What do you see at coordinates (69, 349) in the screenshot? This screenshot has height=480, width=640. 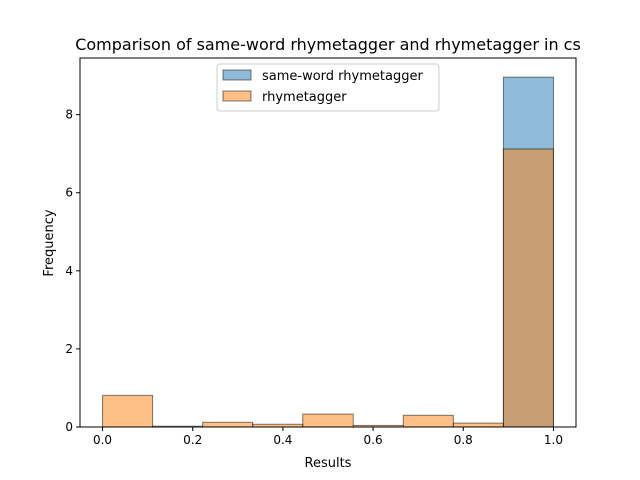 I see `y-tick-label: 2` at bounding box center [69, 349].